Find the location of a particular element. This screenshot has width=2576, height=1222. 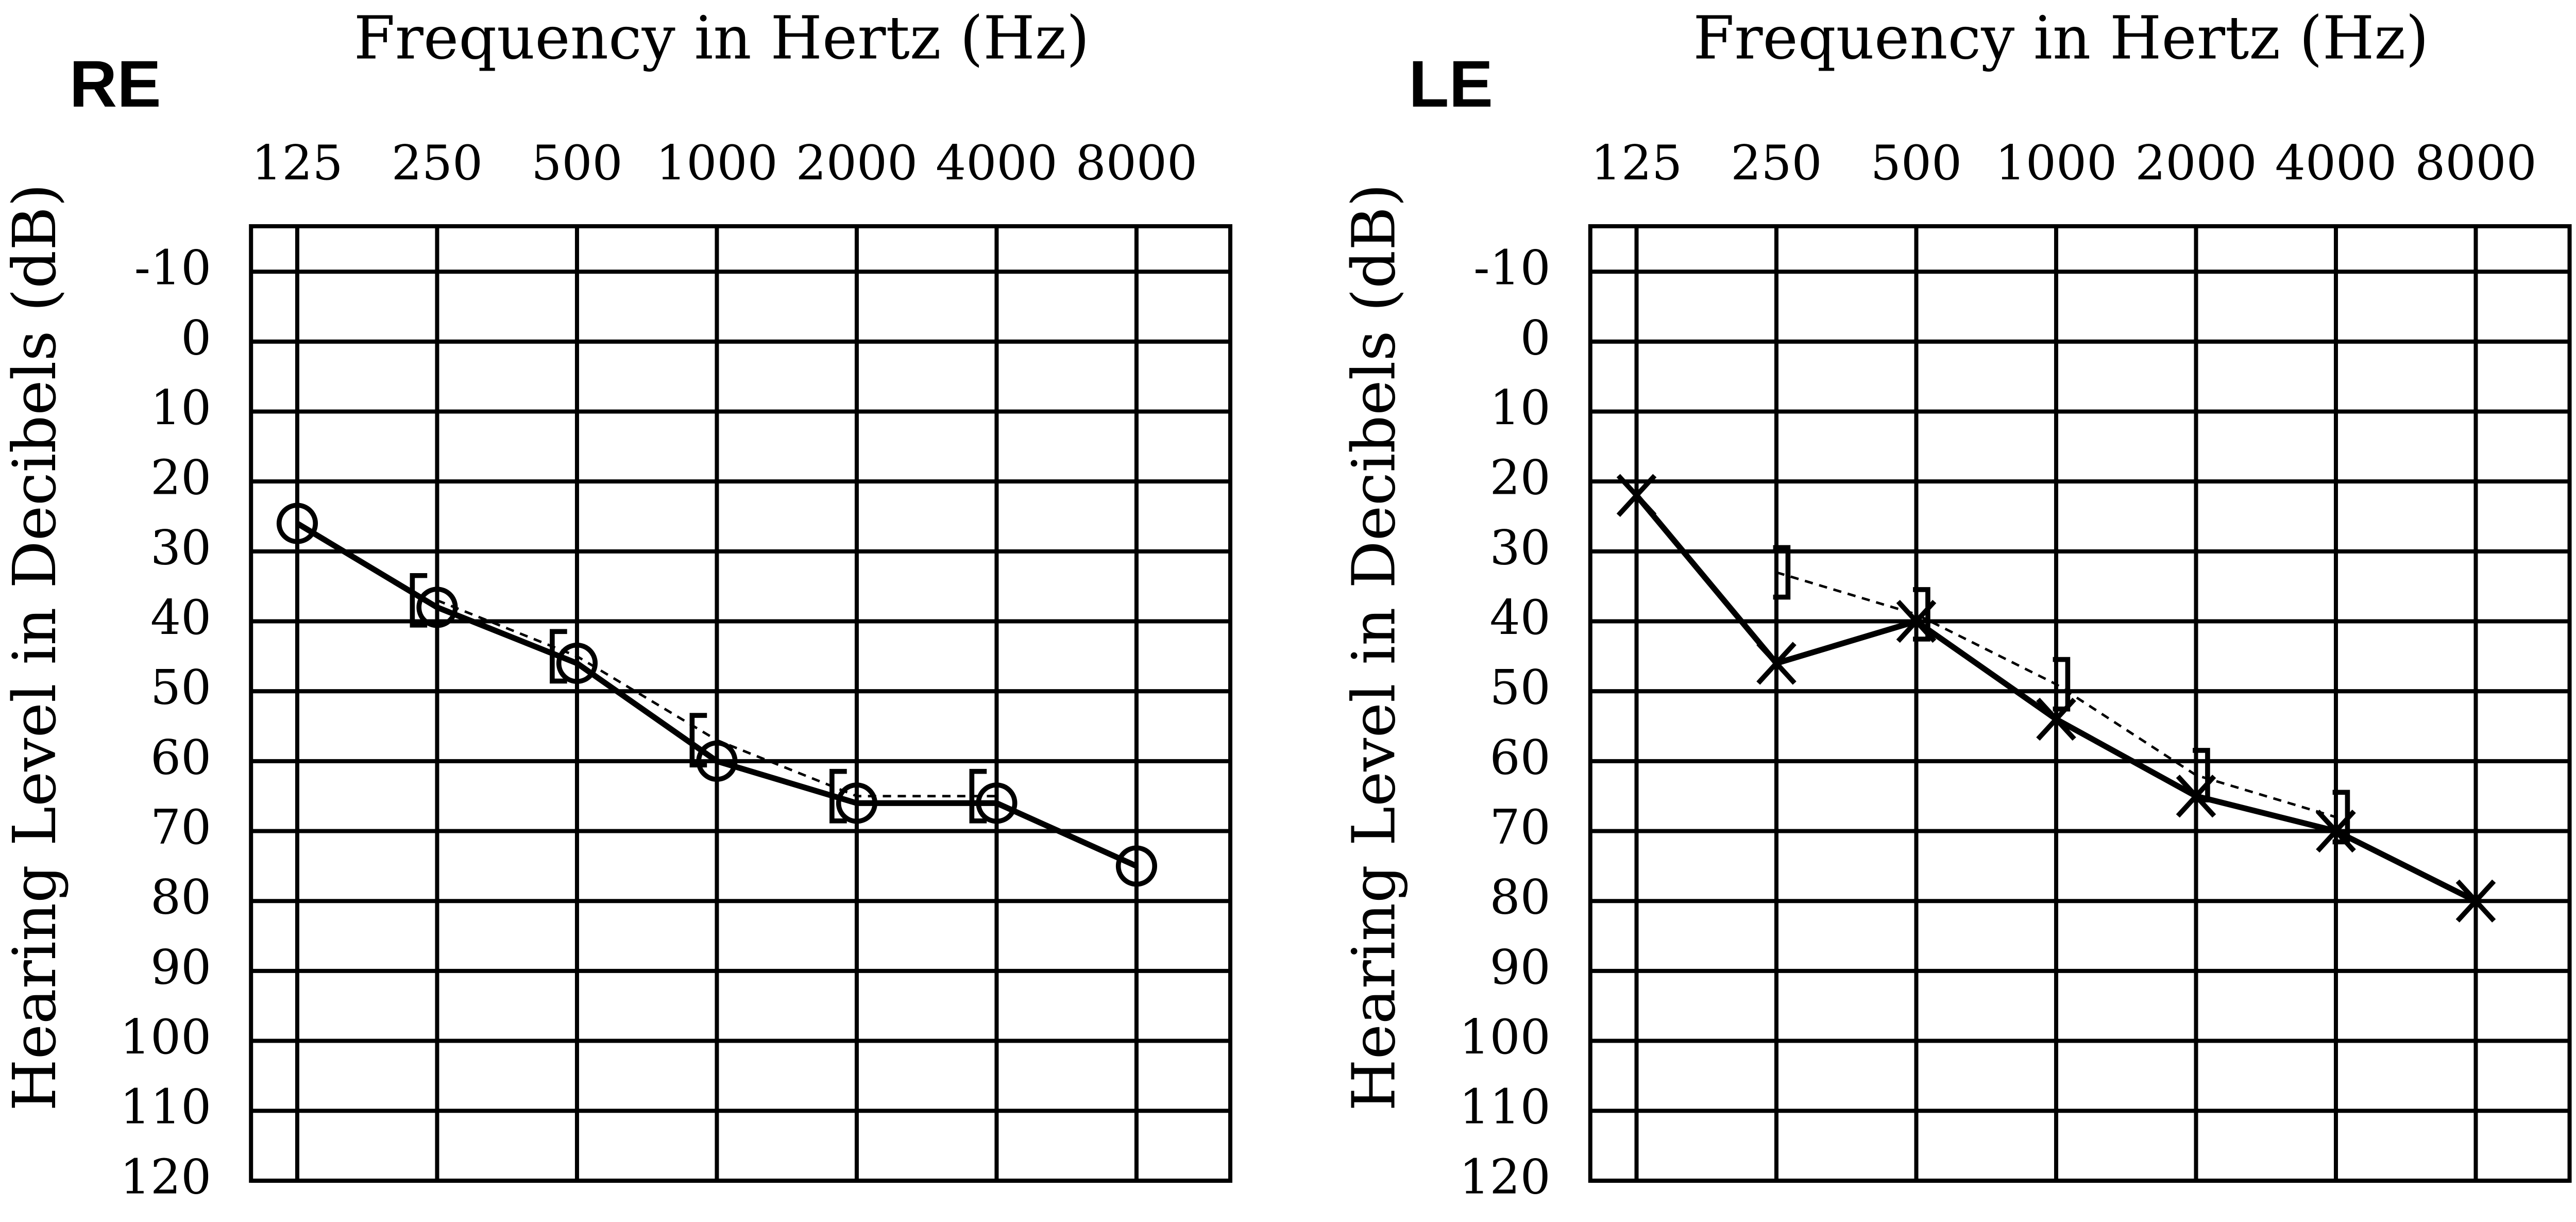

air-line is located at coordinates (717, 695).